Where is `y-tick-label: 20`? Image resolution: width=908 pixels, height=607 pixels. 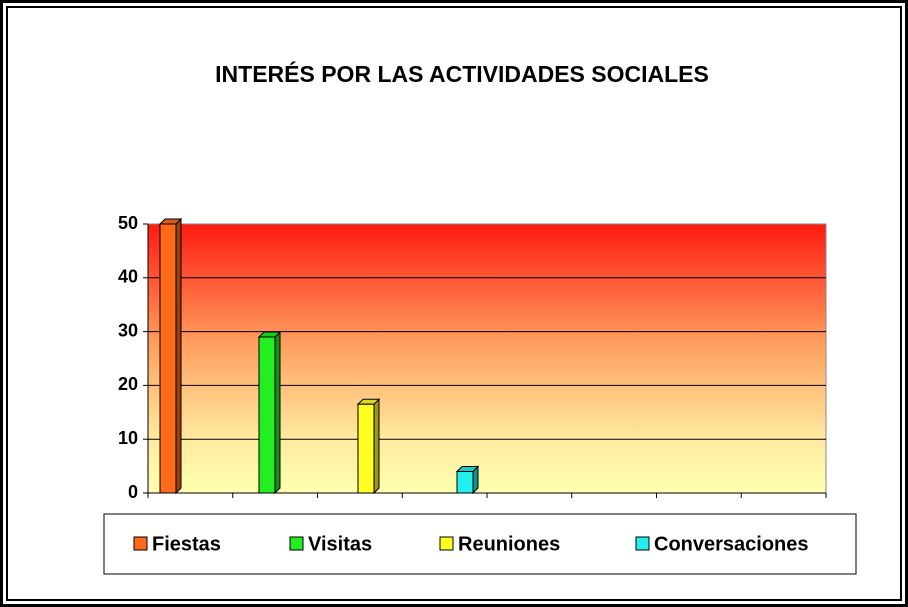 y-tick-label: 20 is located at coordinates (128, 384).